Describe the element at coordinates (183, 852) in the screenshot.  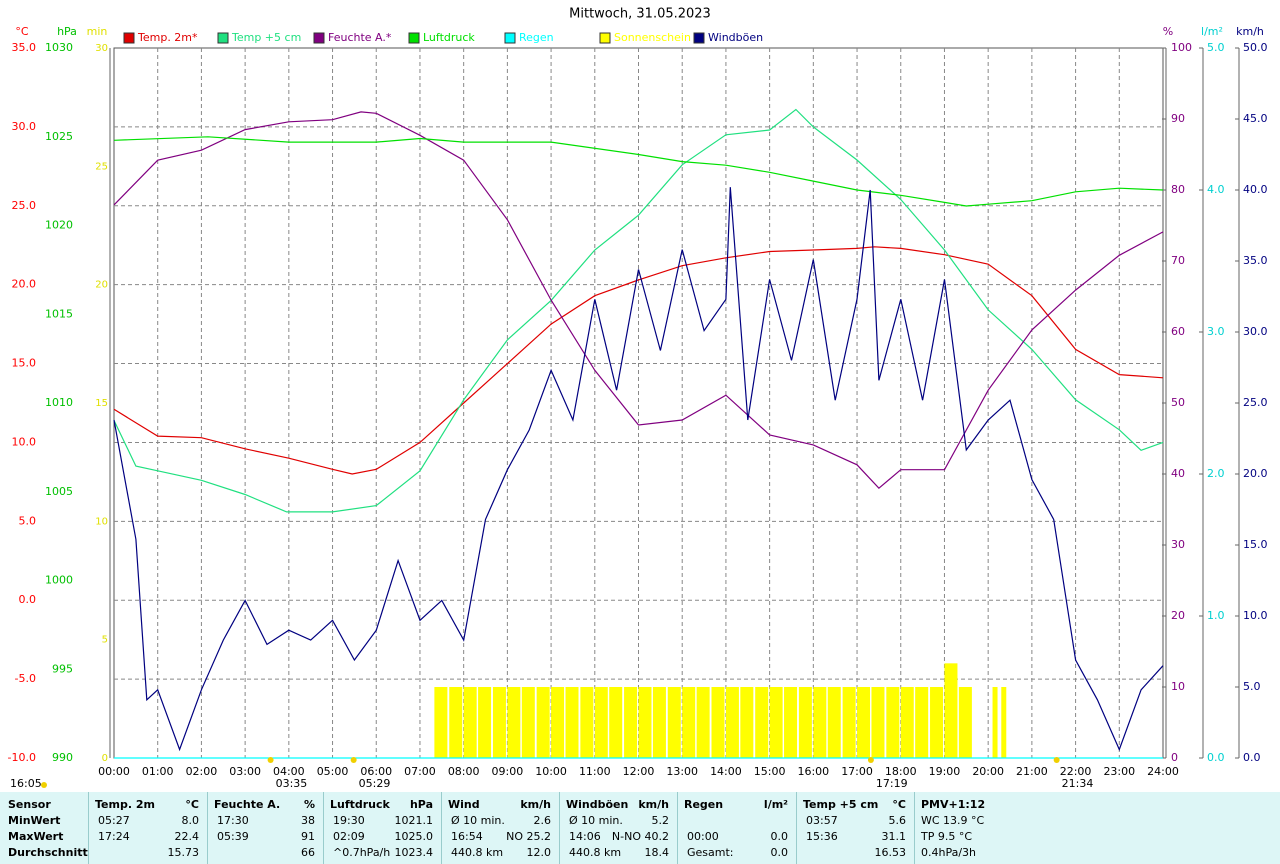
I see `cell-value: 15.73` at that location.